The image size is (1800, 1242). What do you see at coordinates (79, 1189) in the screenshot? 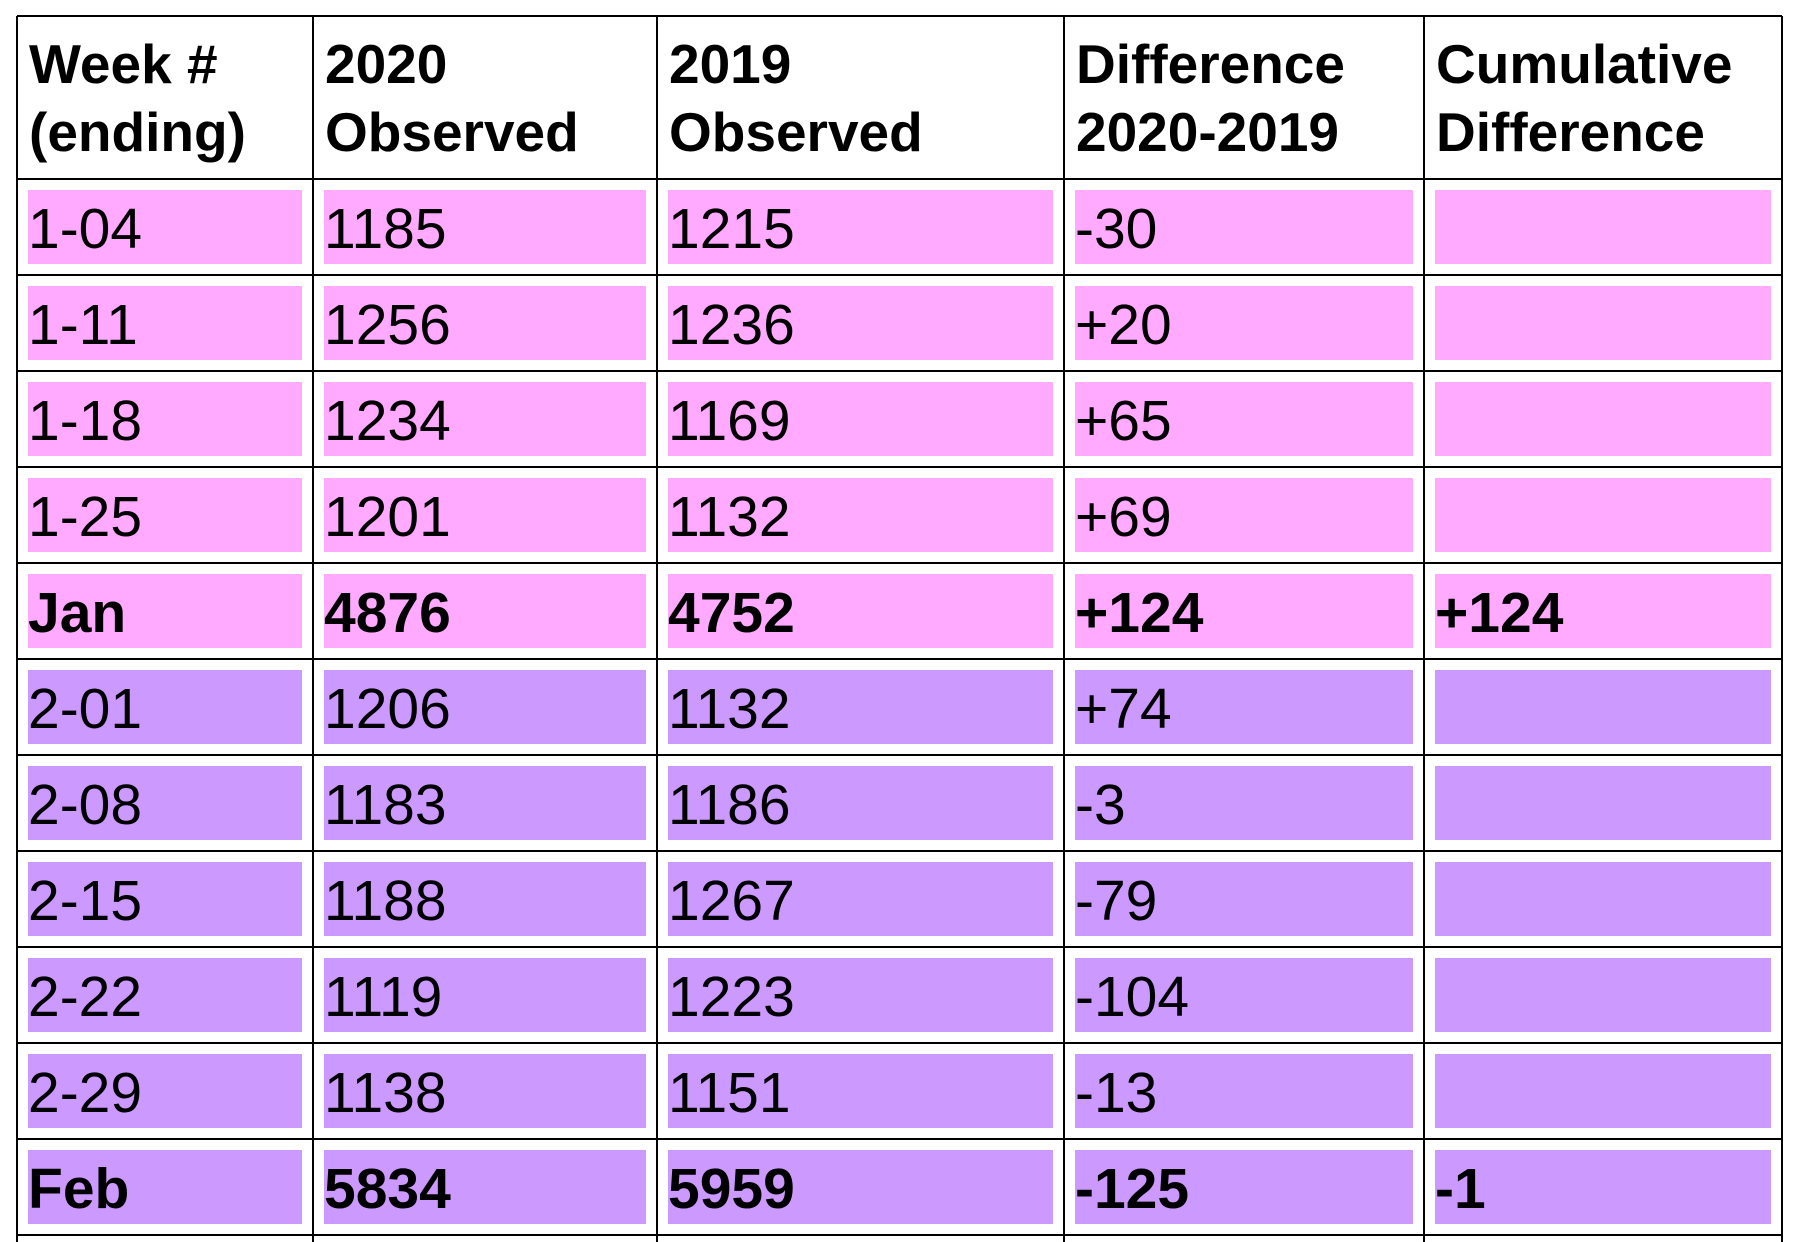
I see `cell-text: Feb` at bounding box center [79, 1189].